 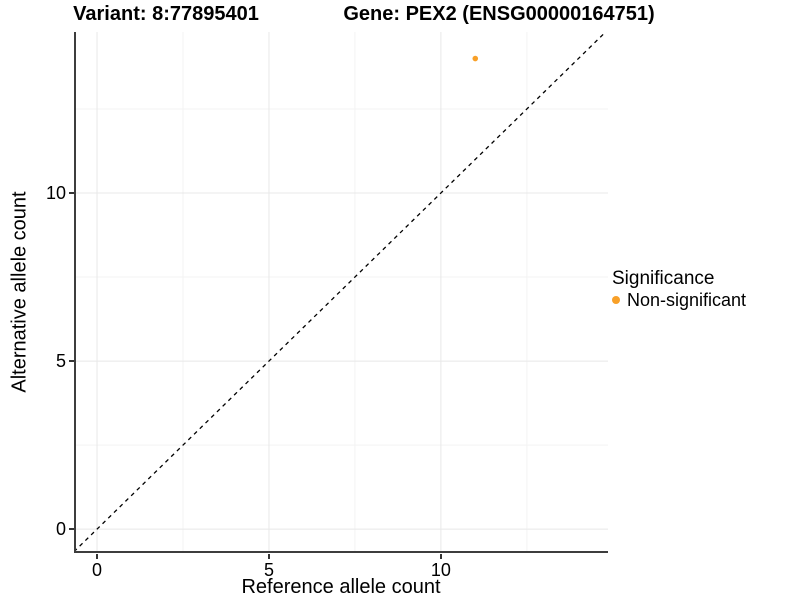 What do you see at coordinates (268, 570) in the screenshot?
I see `x-tick-label: 5` at bounding box center [268, 570].